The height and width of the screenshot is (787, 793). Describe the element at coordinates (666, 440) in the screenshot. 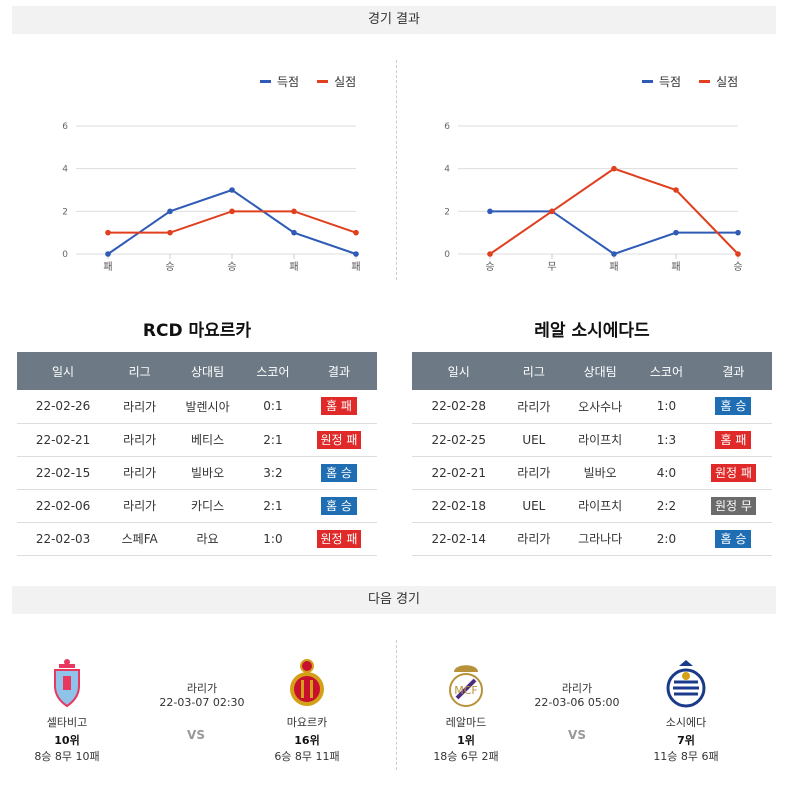

I see `score-cell: 1:3` at that location.